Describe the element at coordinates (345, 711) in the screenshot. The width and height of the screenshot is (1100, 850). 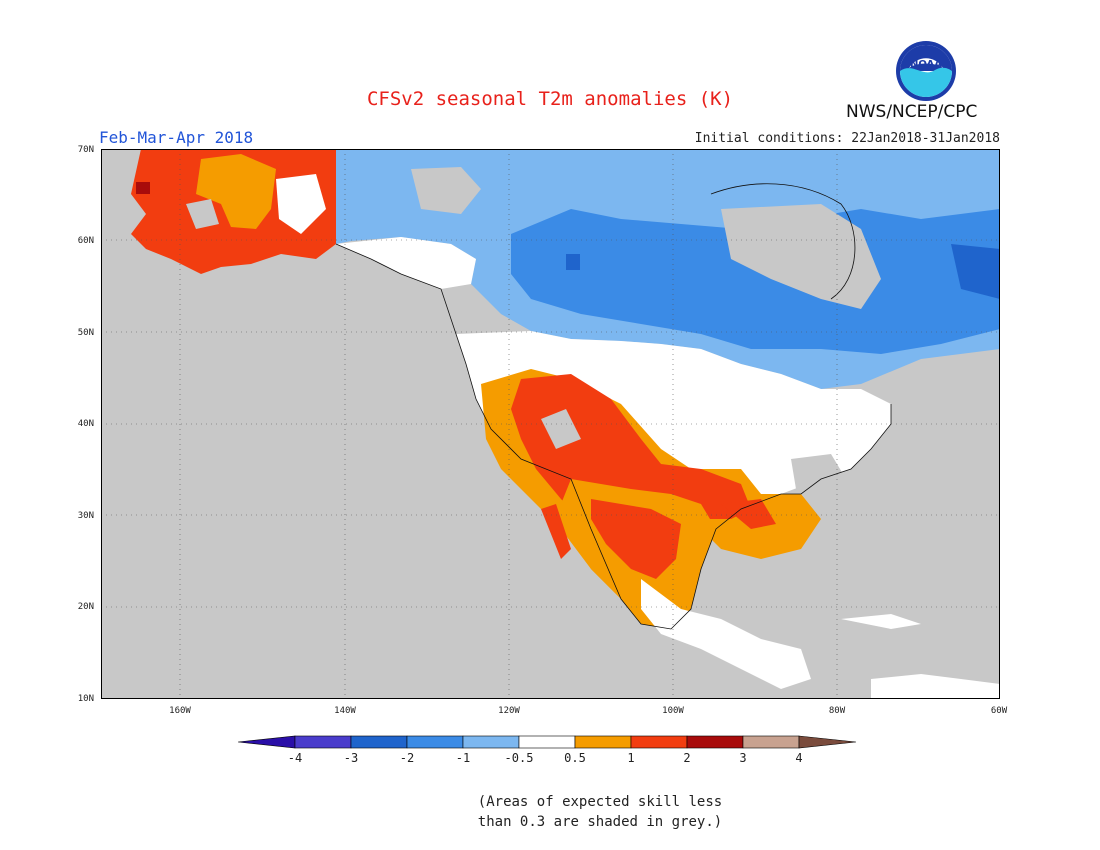
I see `lon-label-140w: 140W` at that location.